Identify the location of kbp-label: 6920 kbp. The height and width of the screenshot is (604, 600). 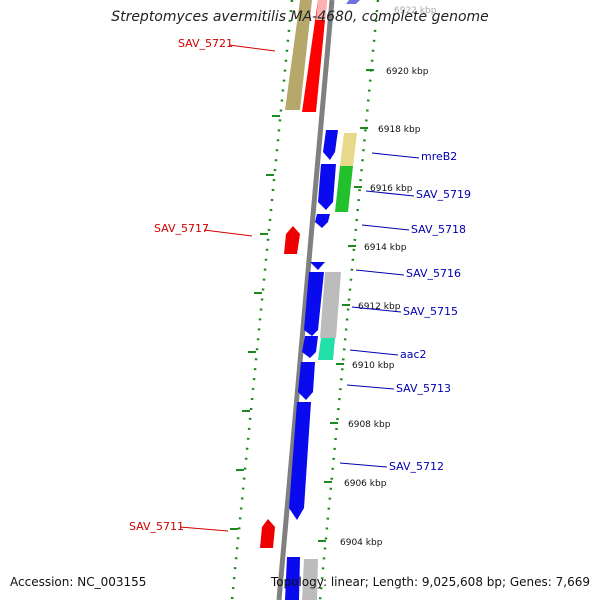
(407, 72).